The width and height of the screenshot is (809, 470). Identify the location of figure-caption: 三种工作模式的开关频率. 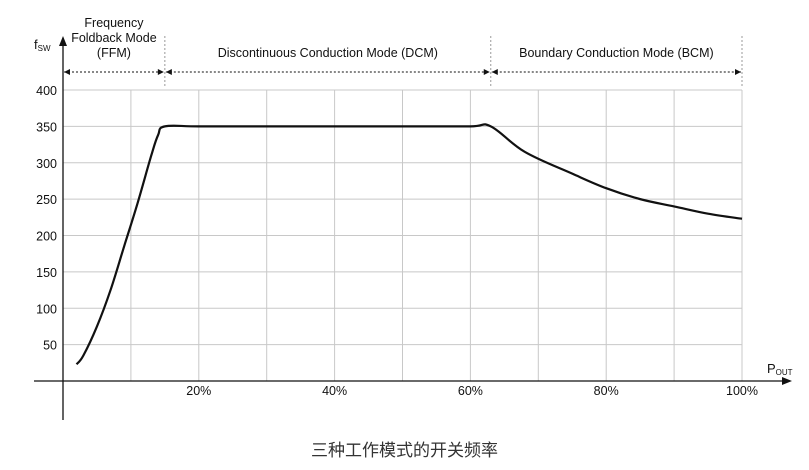
(404, 451).